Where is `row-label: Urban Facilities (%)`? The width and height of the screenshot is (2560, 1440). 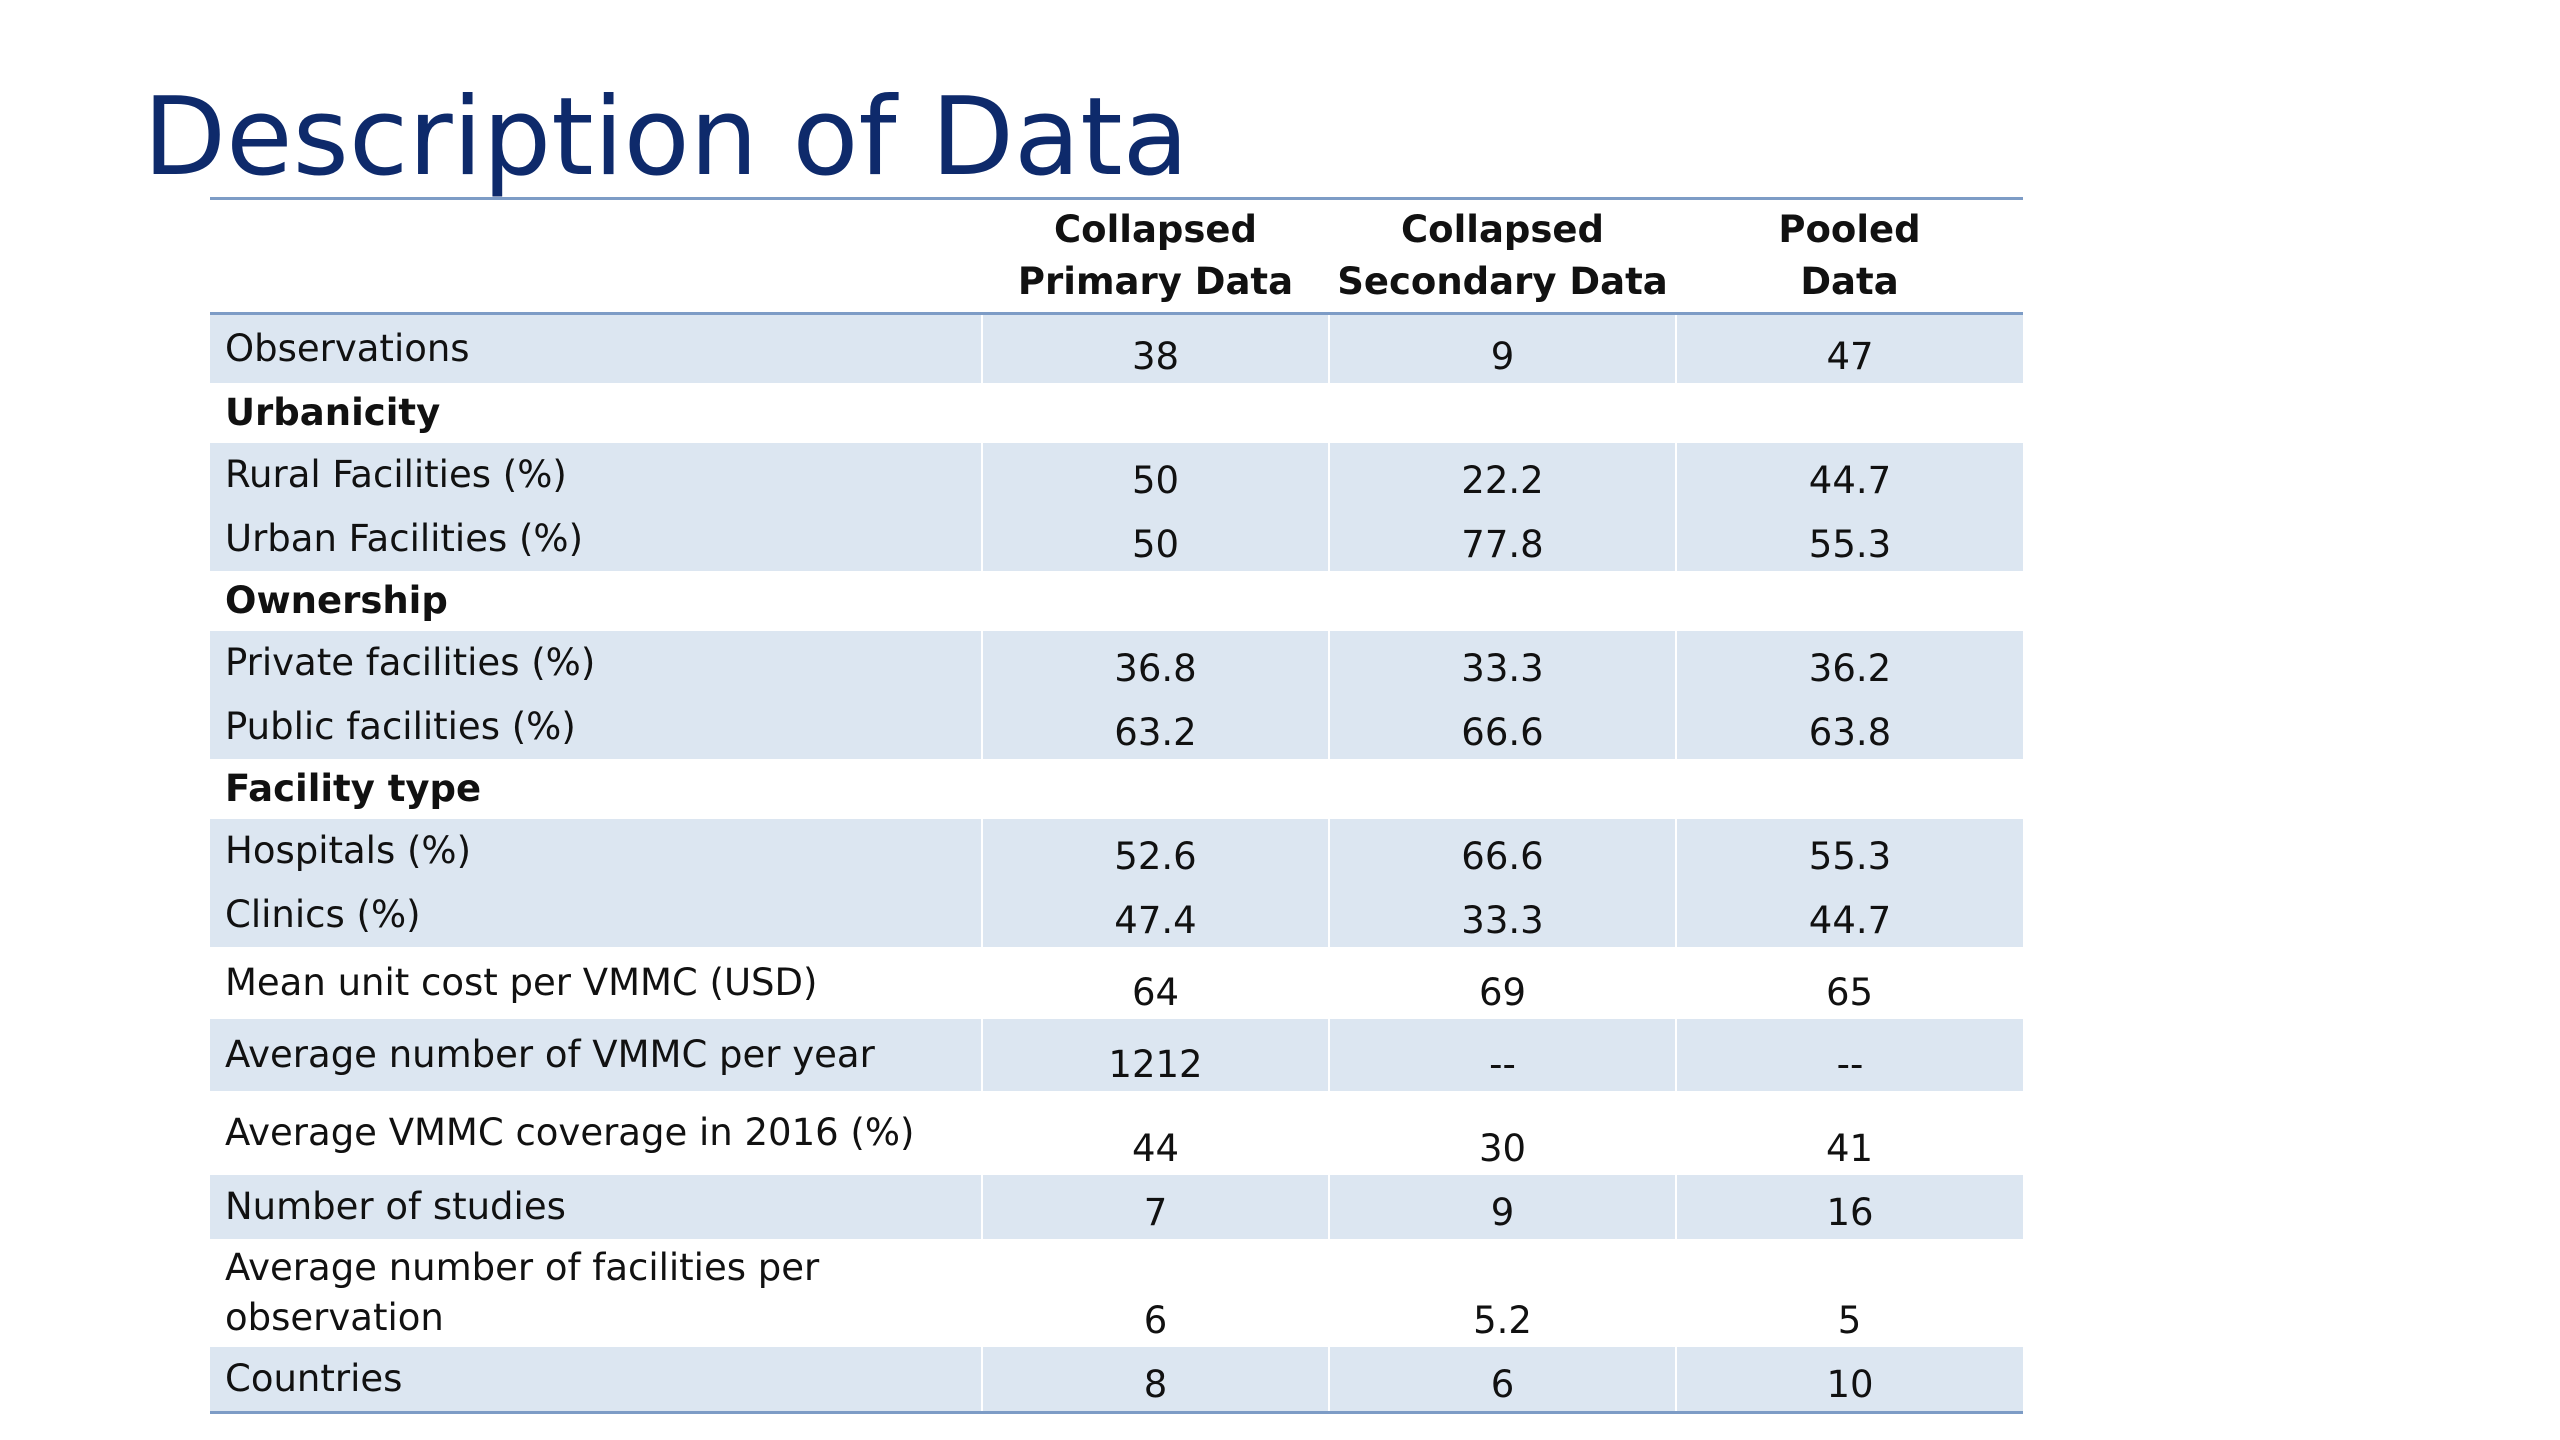
row-label: Urban Facilities (%) is located at coordinates (596, 539).